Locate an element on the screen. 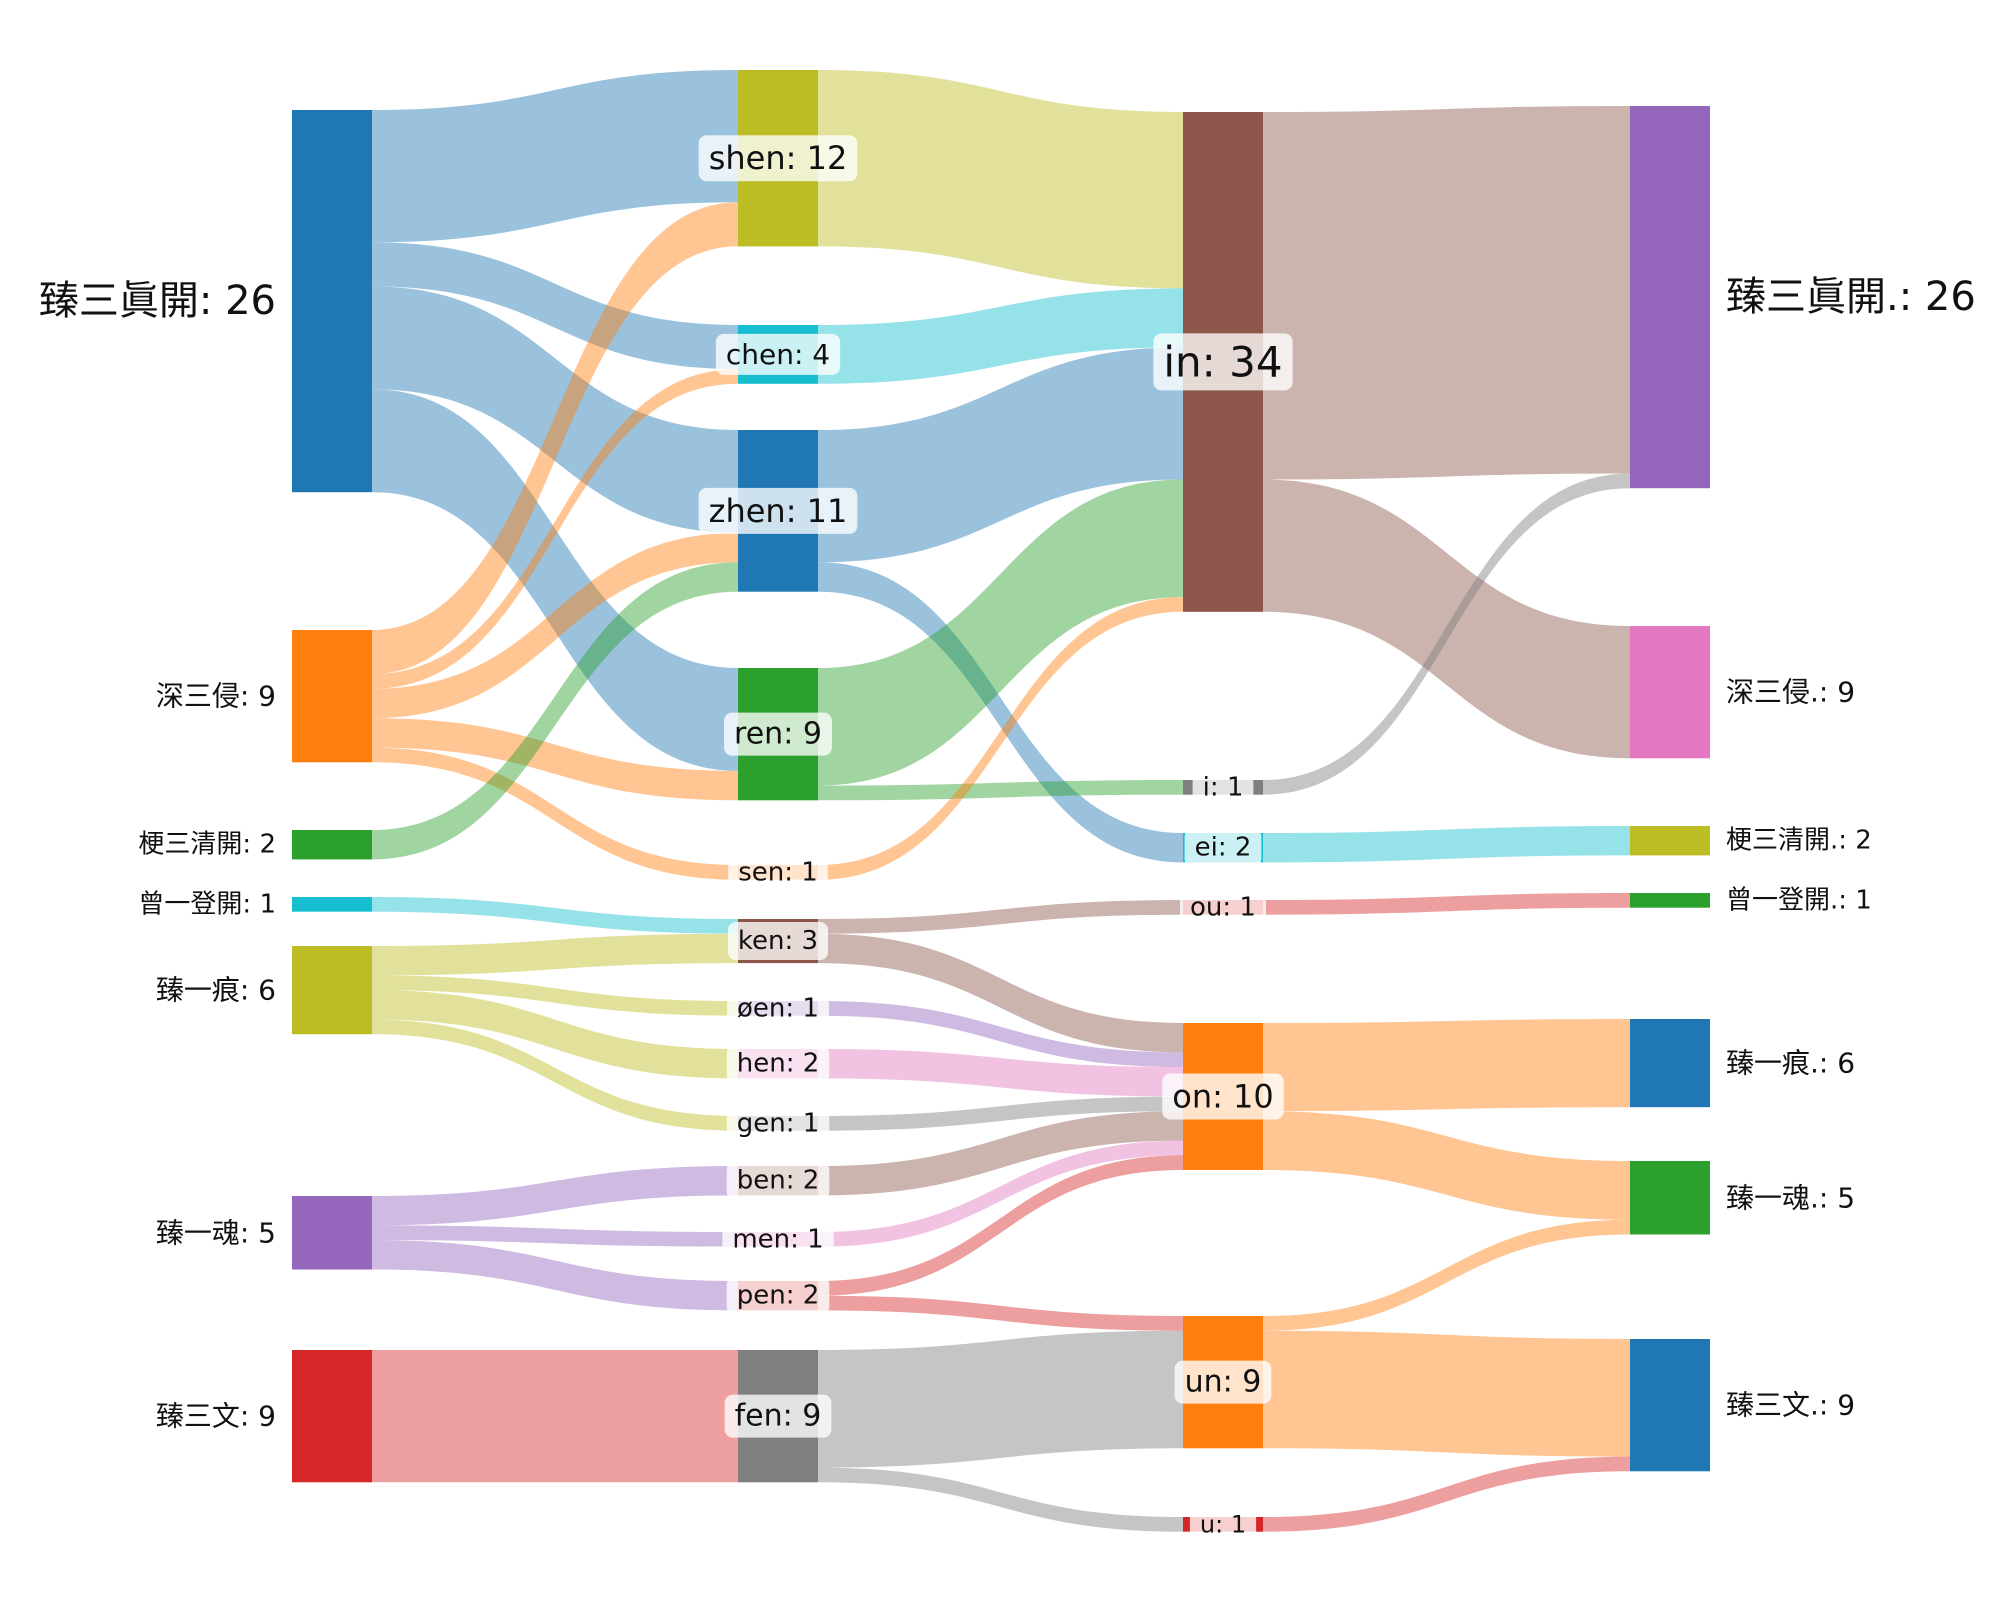 The height and width of the screenshot is (1604, 2000). link-shen-to-in is located at coordinates (1000, 179).